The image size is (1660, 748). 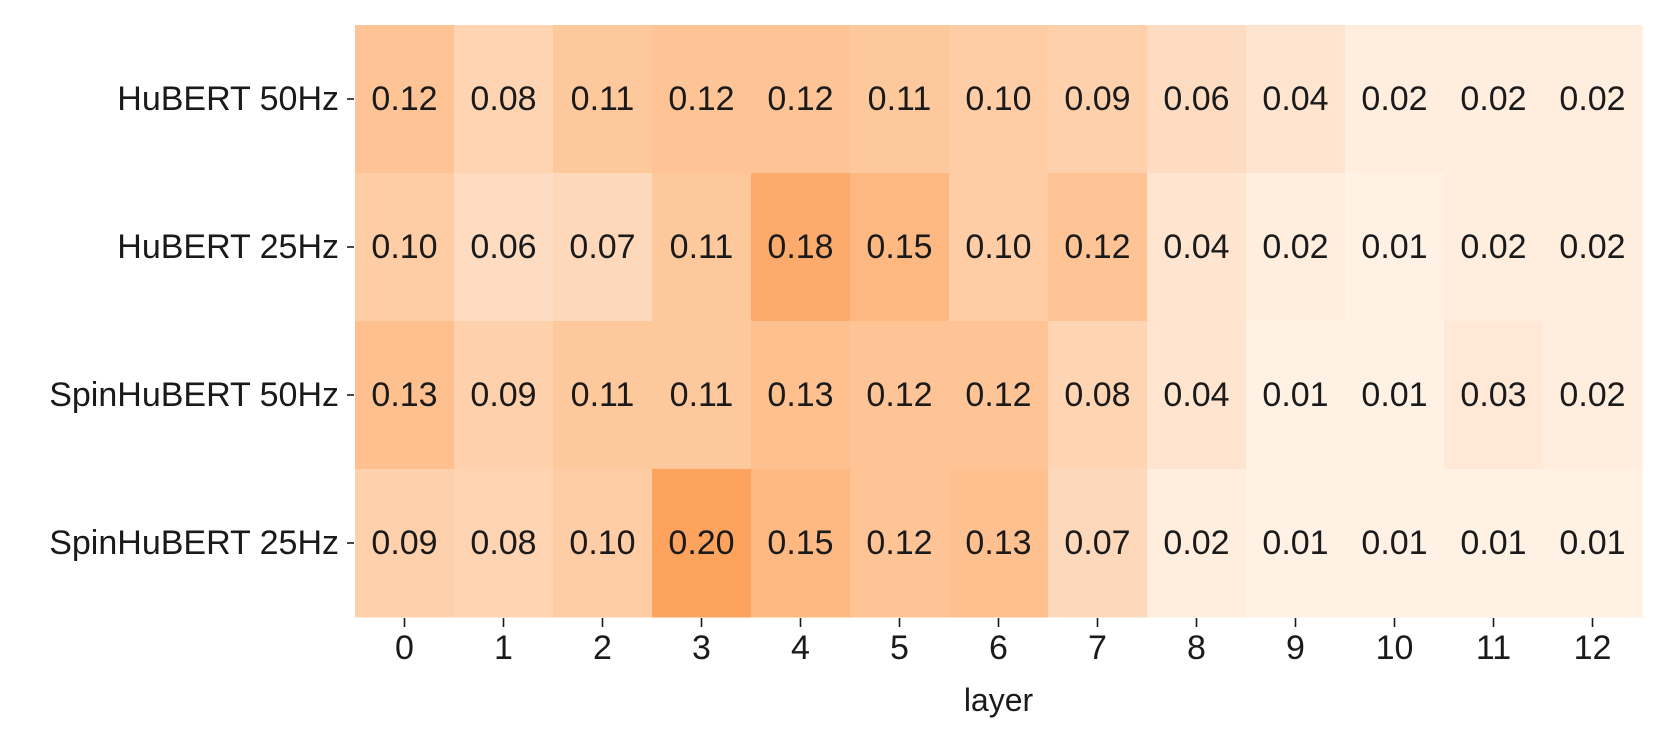 What do you see at coordinates (503, 648) in the screenshot?
I see `x-tick-label: 1` at bounding box center [503, 648].